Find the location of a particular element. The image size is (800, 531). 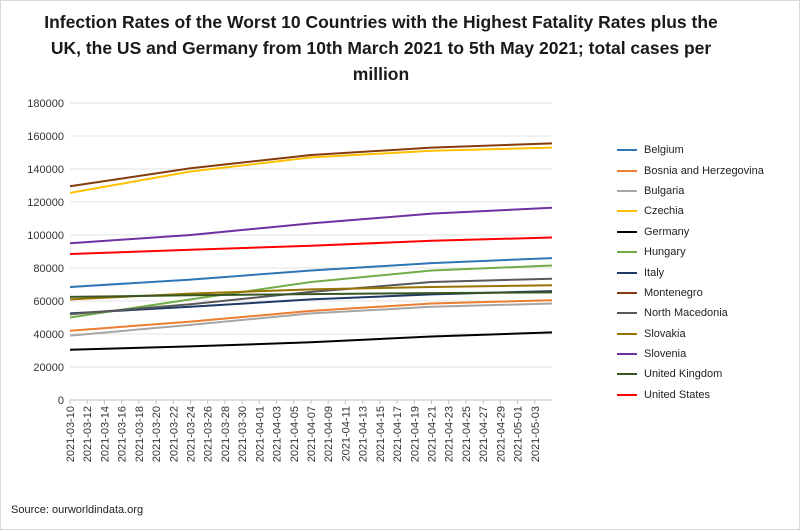

y-tick-label: 20000 is located at coordinates (48, 368).